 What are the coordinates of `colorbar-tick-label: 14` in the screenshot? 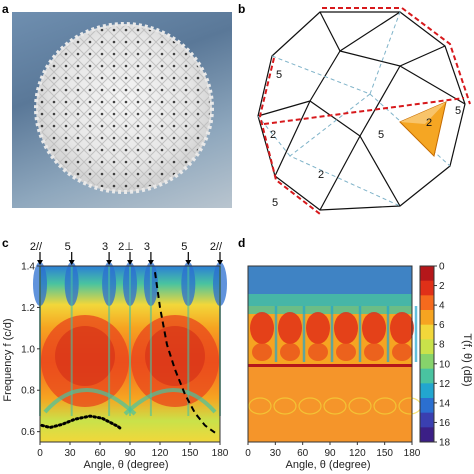 It's located at (445, 403).